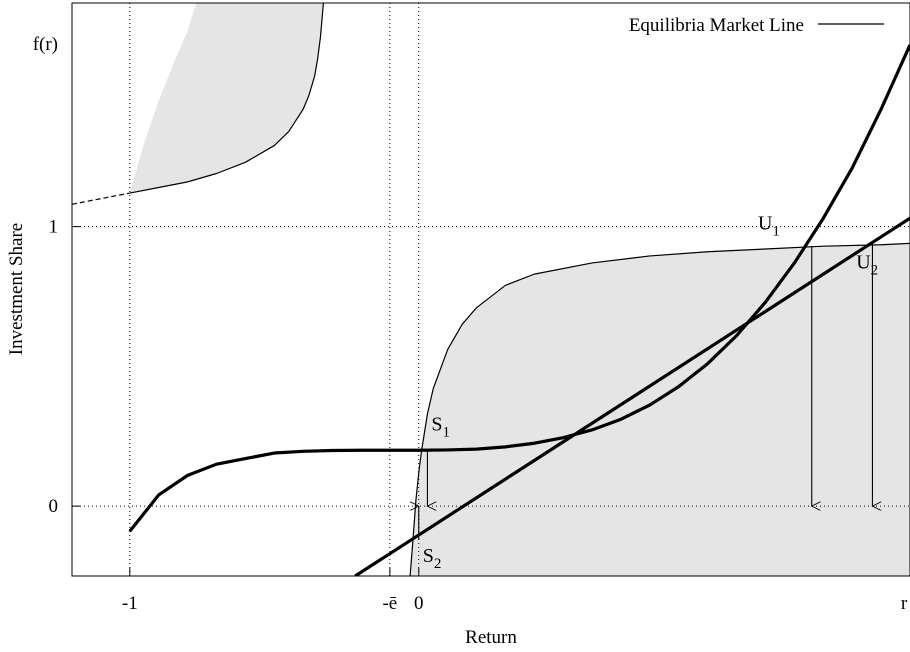 The height and width of the screenshot is (652, 910). What do you see at coordinates (16, 289) in the screenshot?
I see `y-axis-label: Investment Share` at bounding box center [16, 289].